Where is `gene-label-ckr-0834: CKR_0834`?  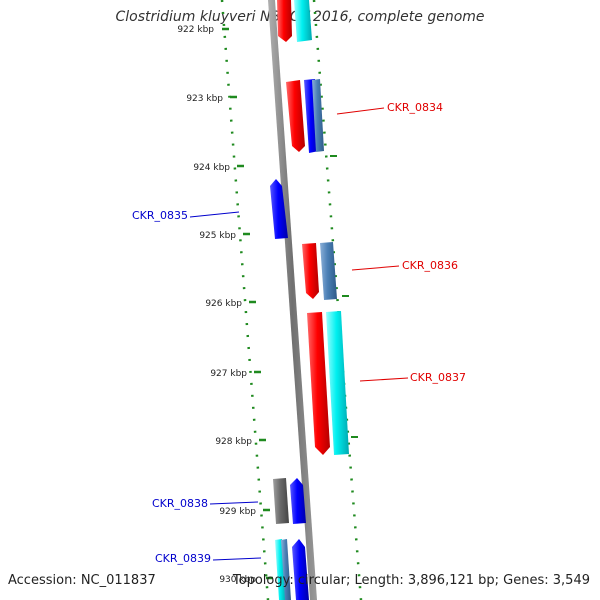 gene-label-ckr-0834: CKR_0834 is located at coordinates (415, 107).